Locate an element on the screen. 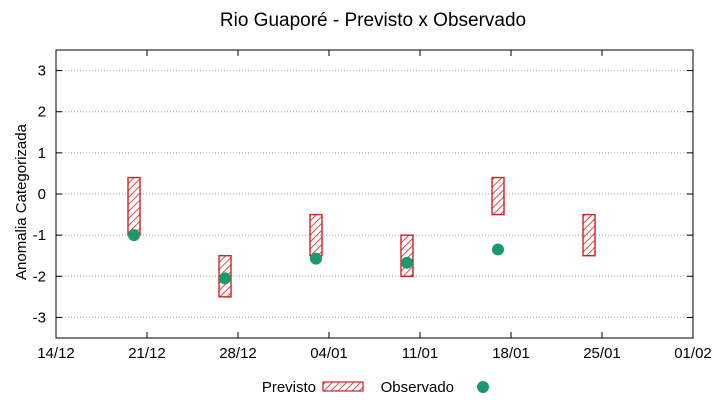 The width and height of the screenshot is (720, 400). x-tick-label: 21/12 is located at coordinates (147, 353).